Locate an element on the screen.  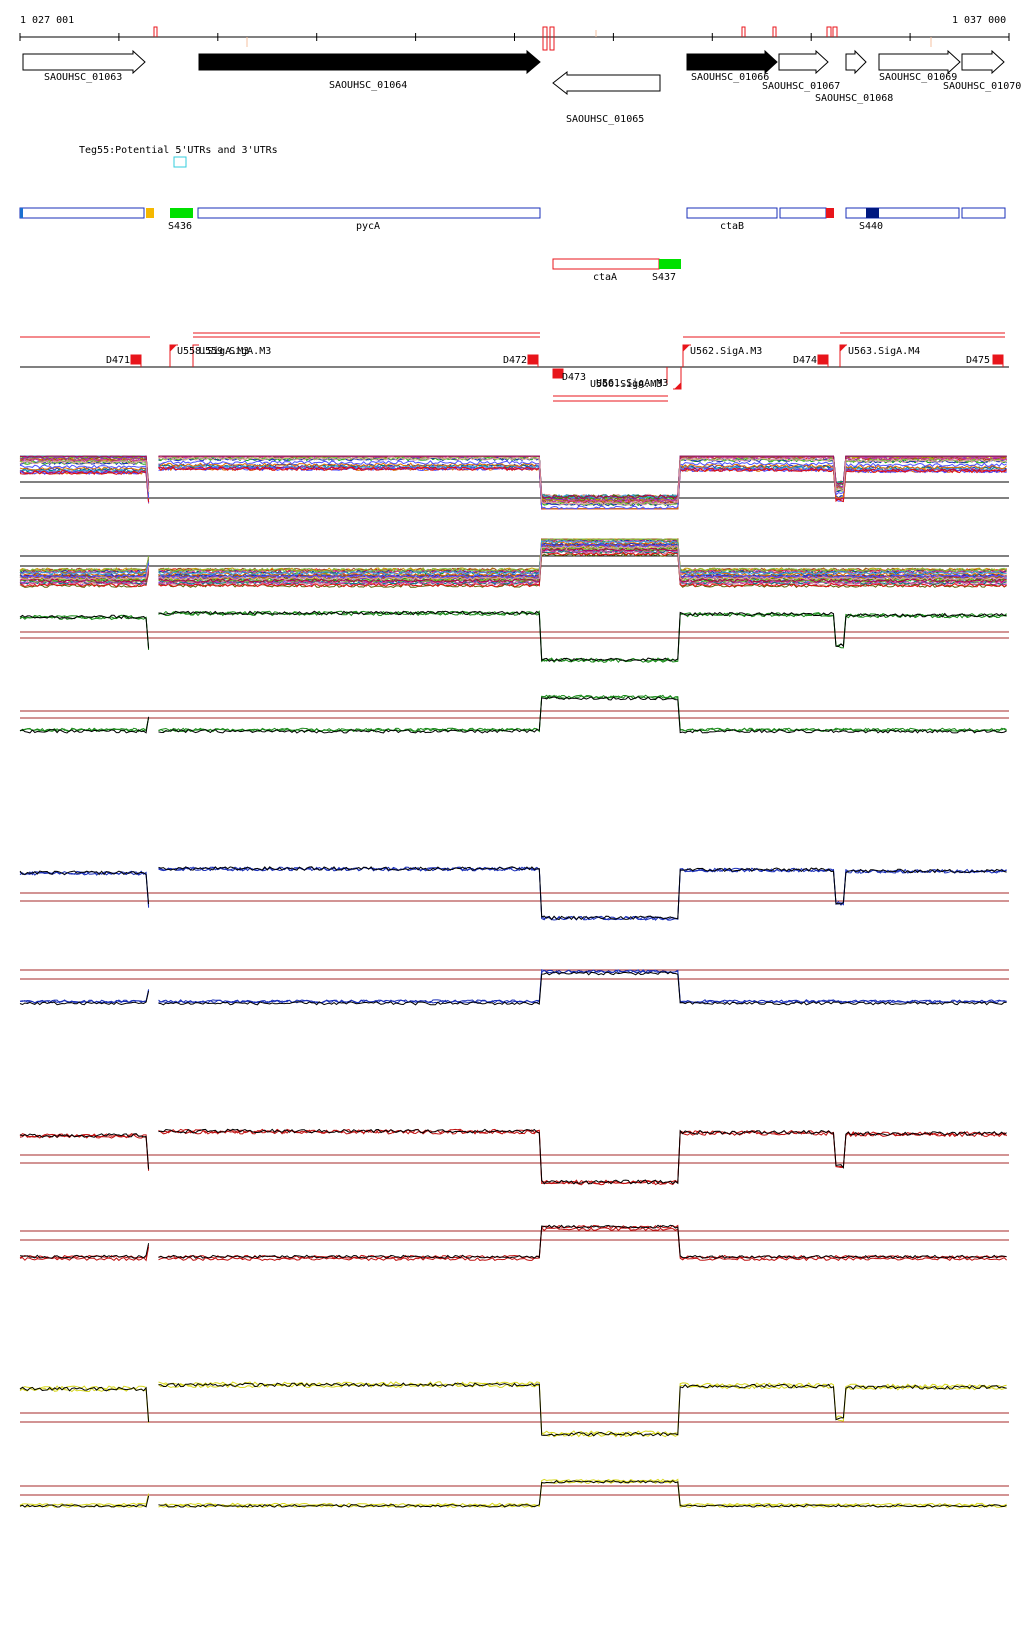
ctaa-feature is located at coordinates (606, 264).